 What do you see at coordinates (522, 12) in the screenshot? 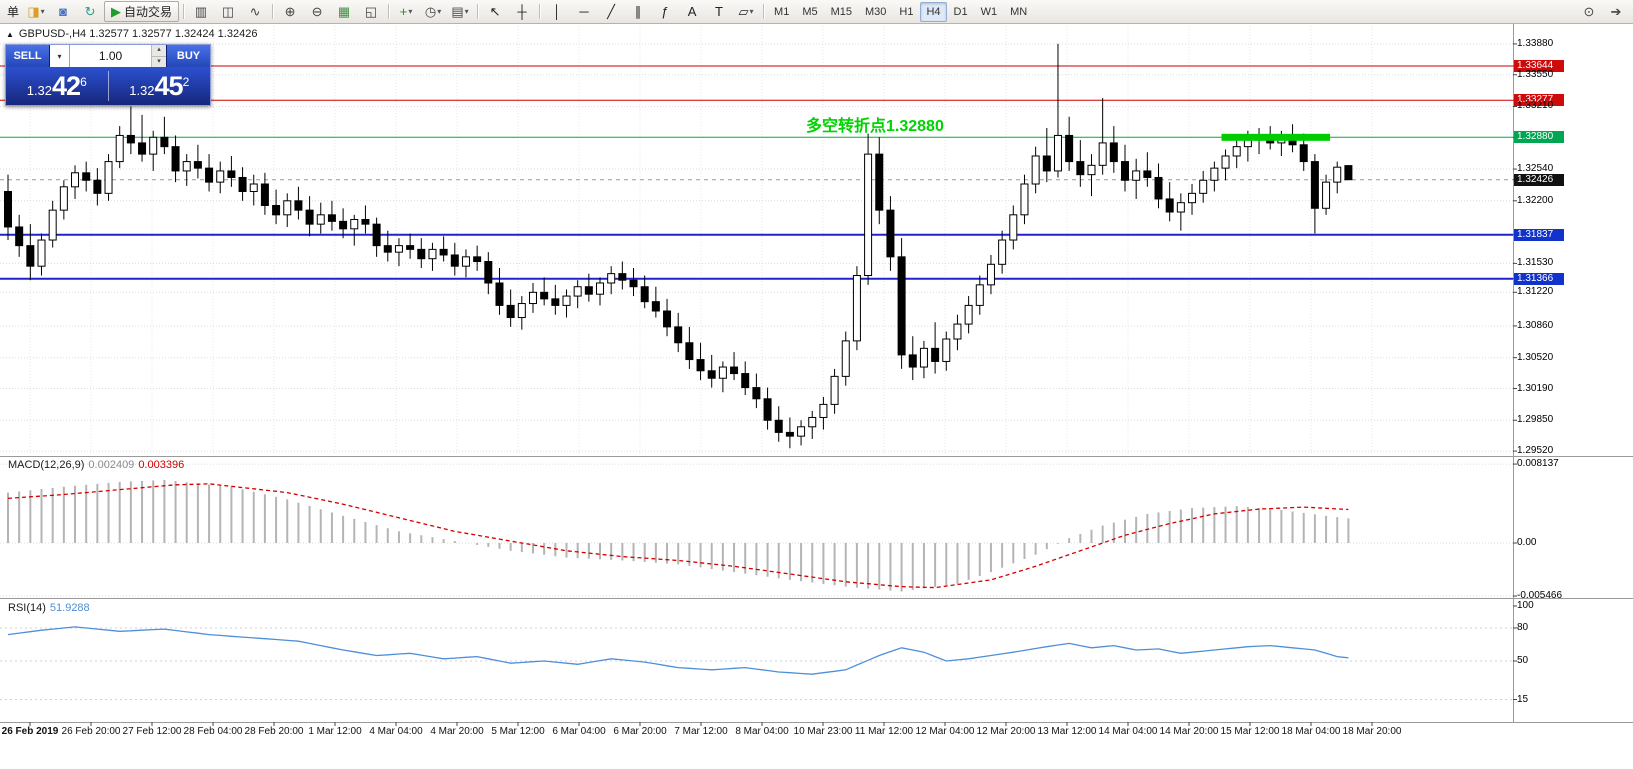
I see `crosshair-button: ┼` at bounding box center [522, 12].